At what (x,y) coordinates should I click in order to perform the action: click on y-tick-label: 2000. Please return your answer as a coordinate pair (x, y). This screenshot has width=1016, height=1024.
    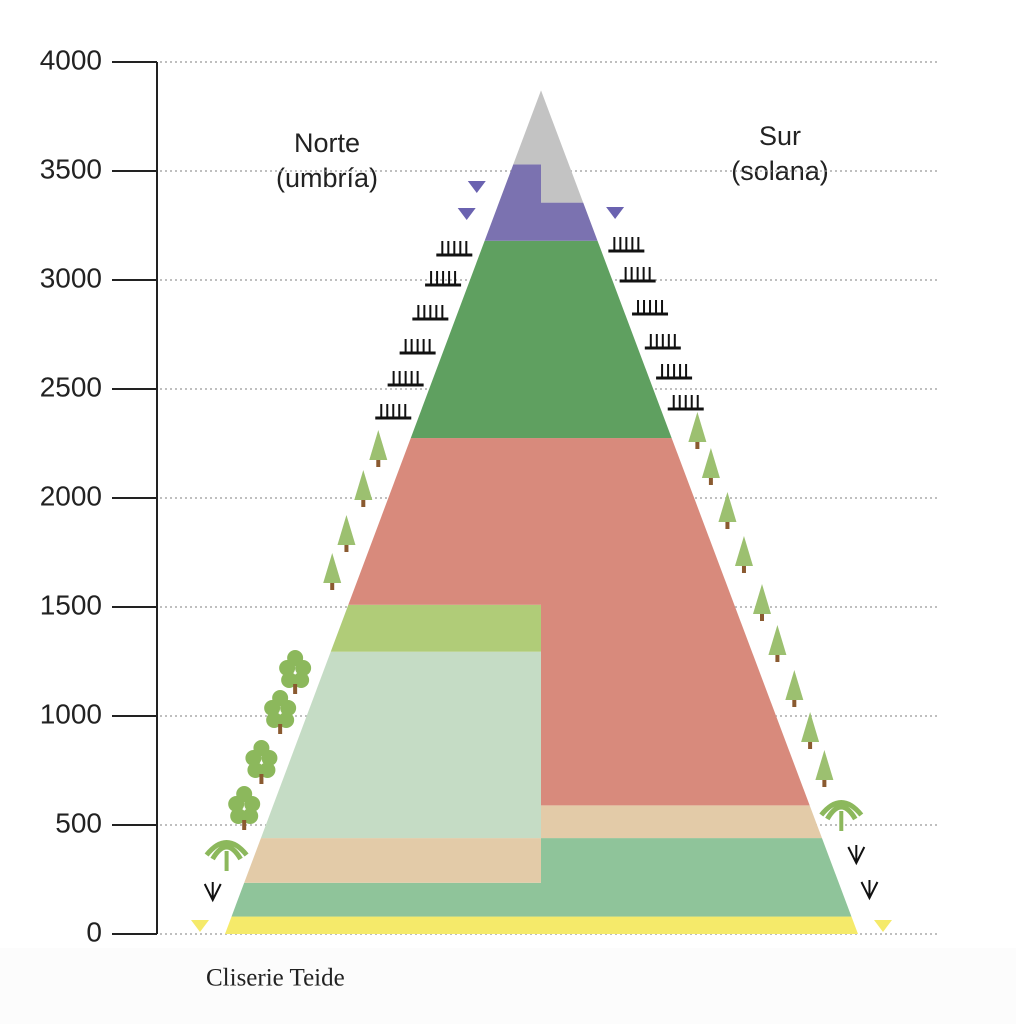
    Looking at the image, I should click on (71, 495).